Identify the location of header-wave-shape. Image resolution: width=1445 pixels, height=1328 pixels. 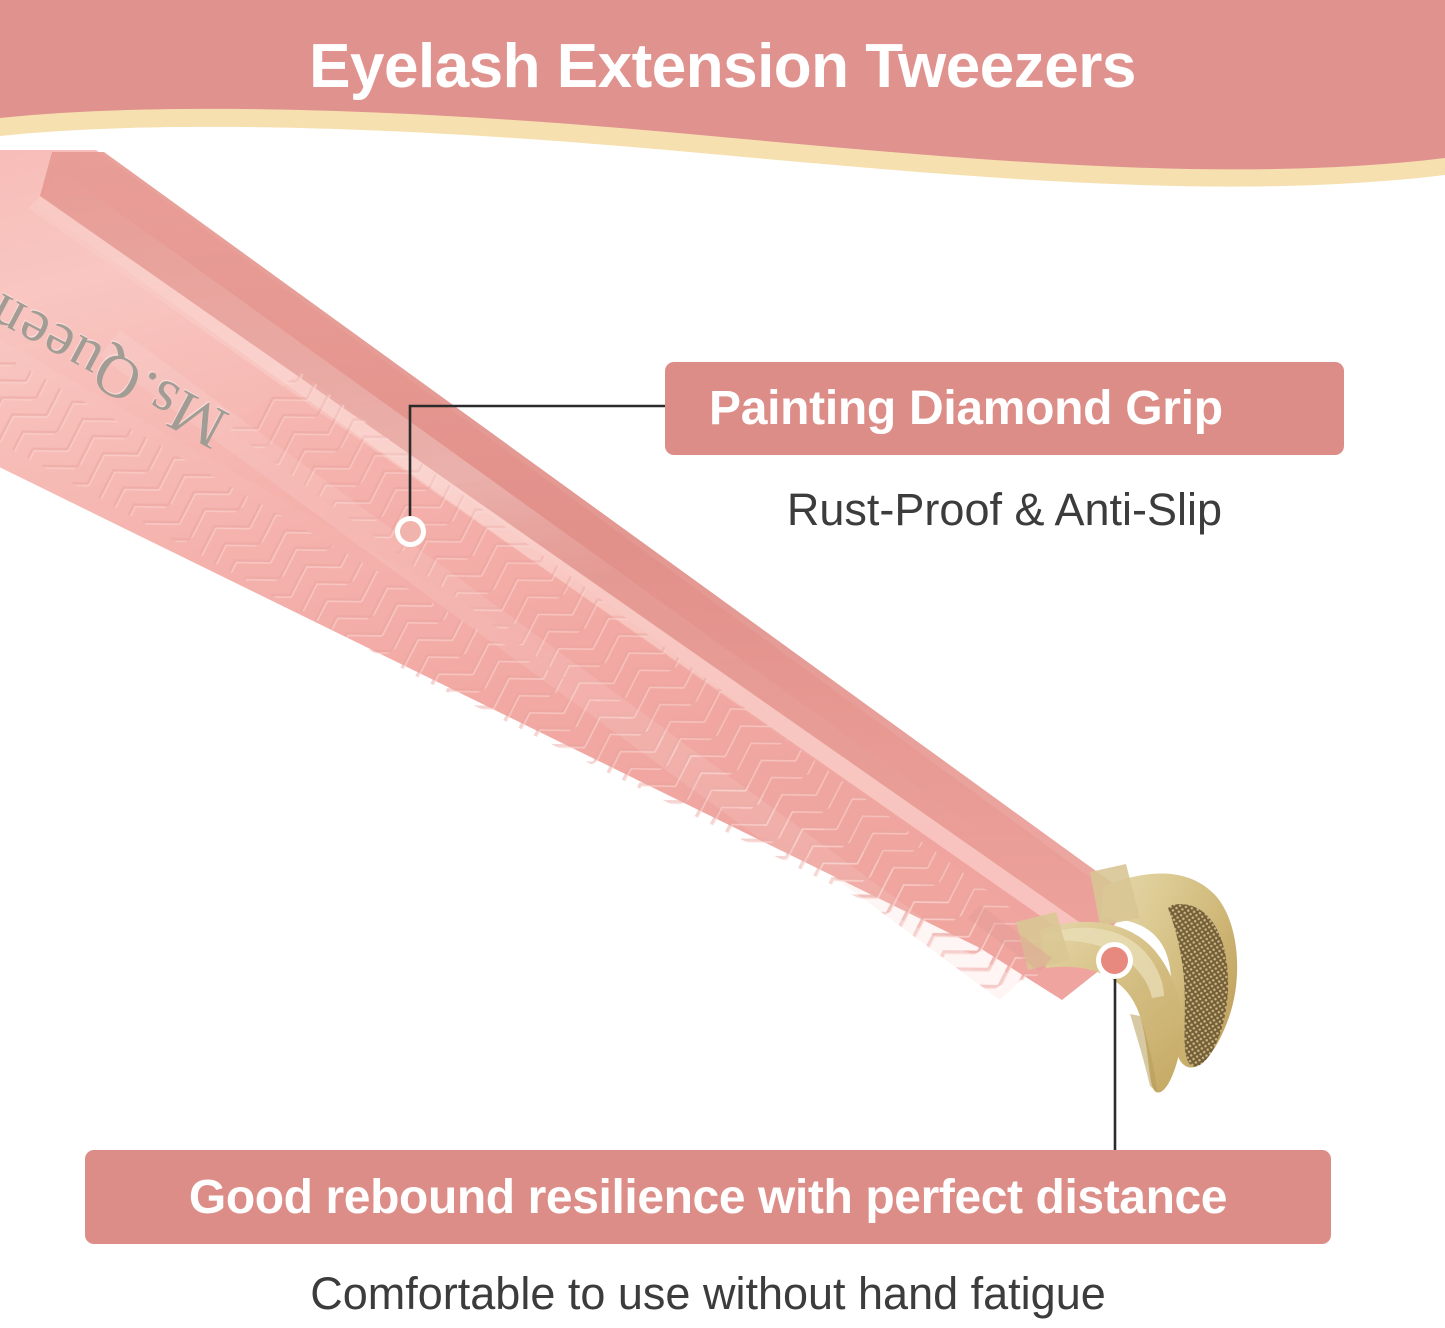
(722, 93).